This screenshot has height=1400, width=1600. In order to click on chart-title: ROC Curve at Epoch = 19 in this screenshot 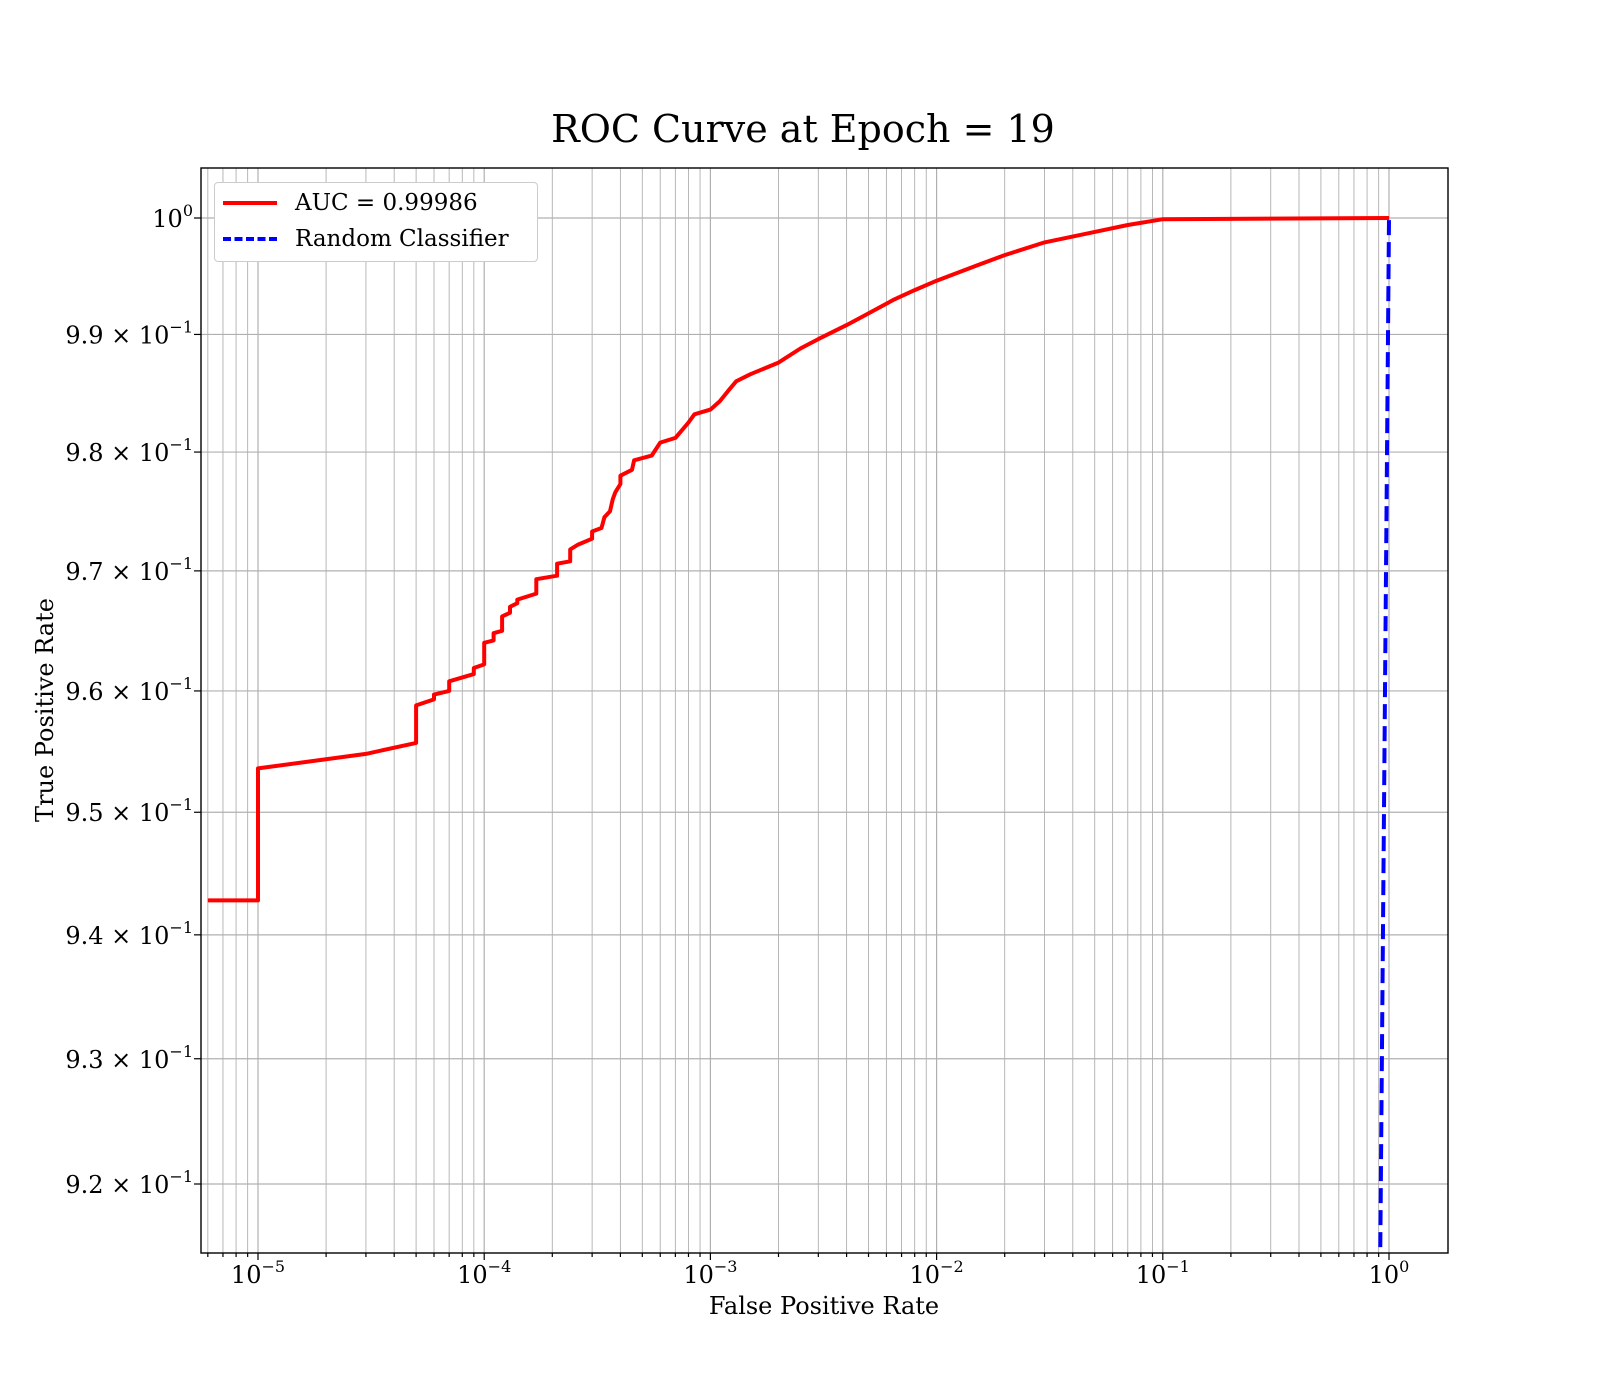, I will do `click(803, 129)`.